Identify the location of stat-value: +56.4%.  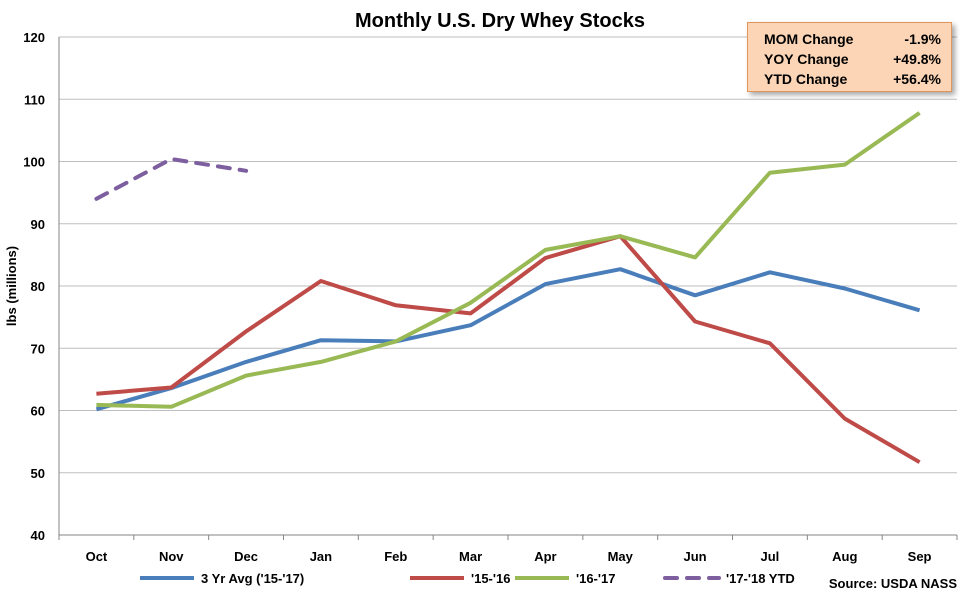
(917, 79).